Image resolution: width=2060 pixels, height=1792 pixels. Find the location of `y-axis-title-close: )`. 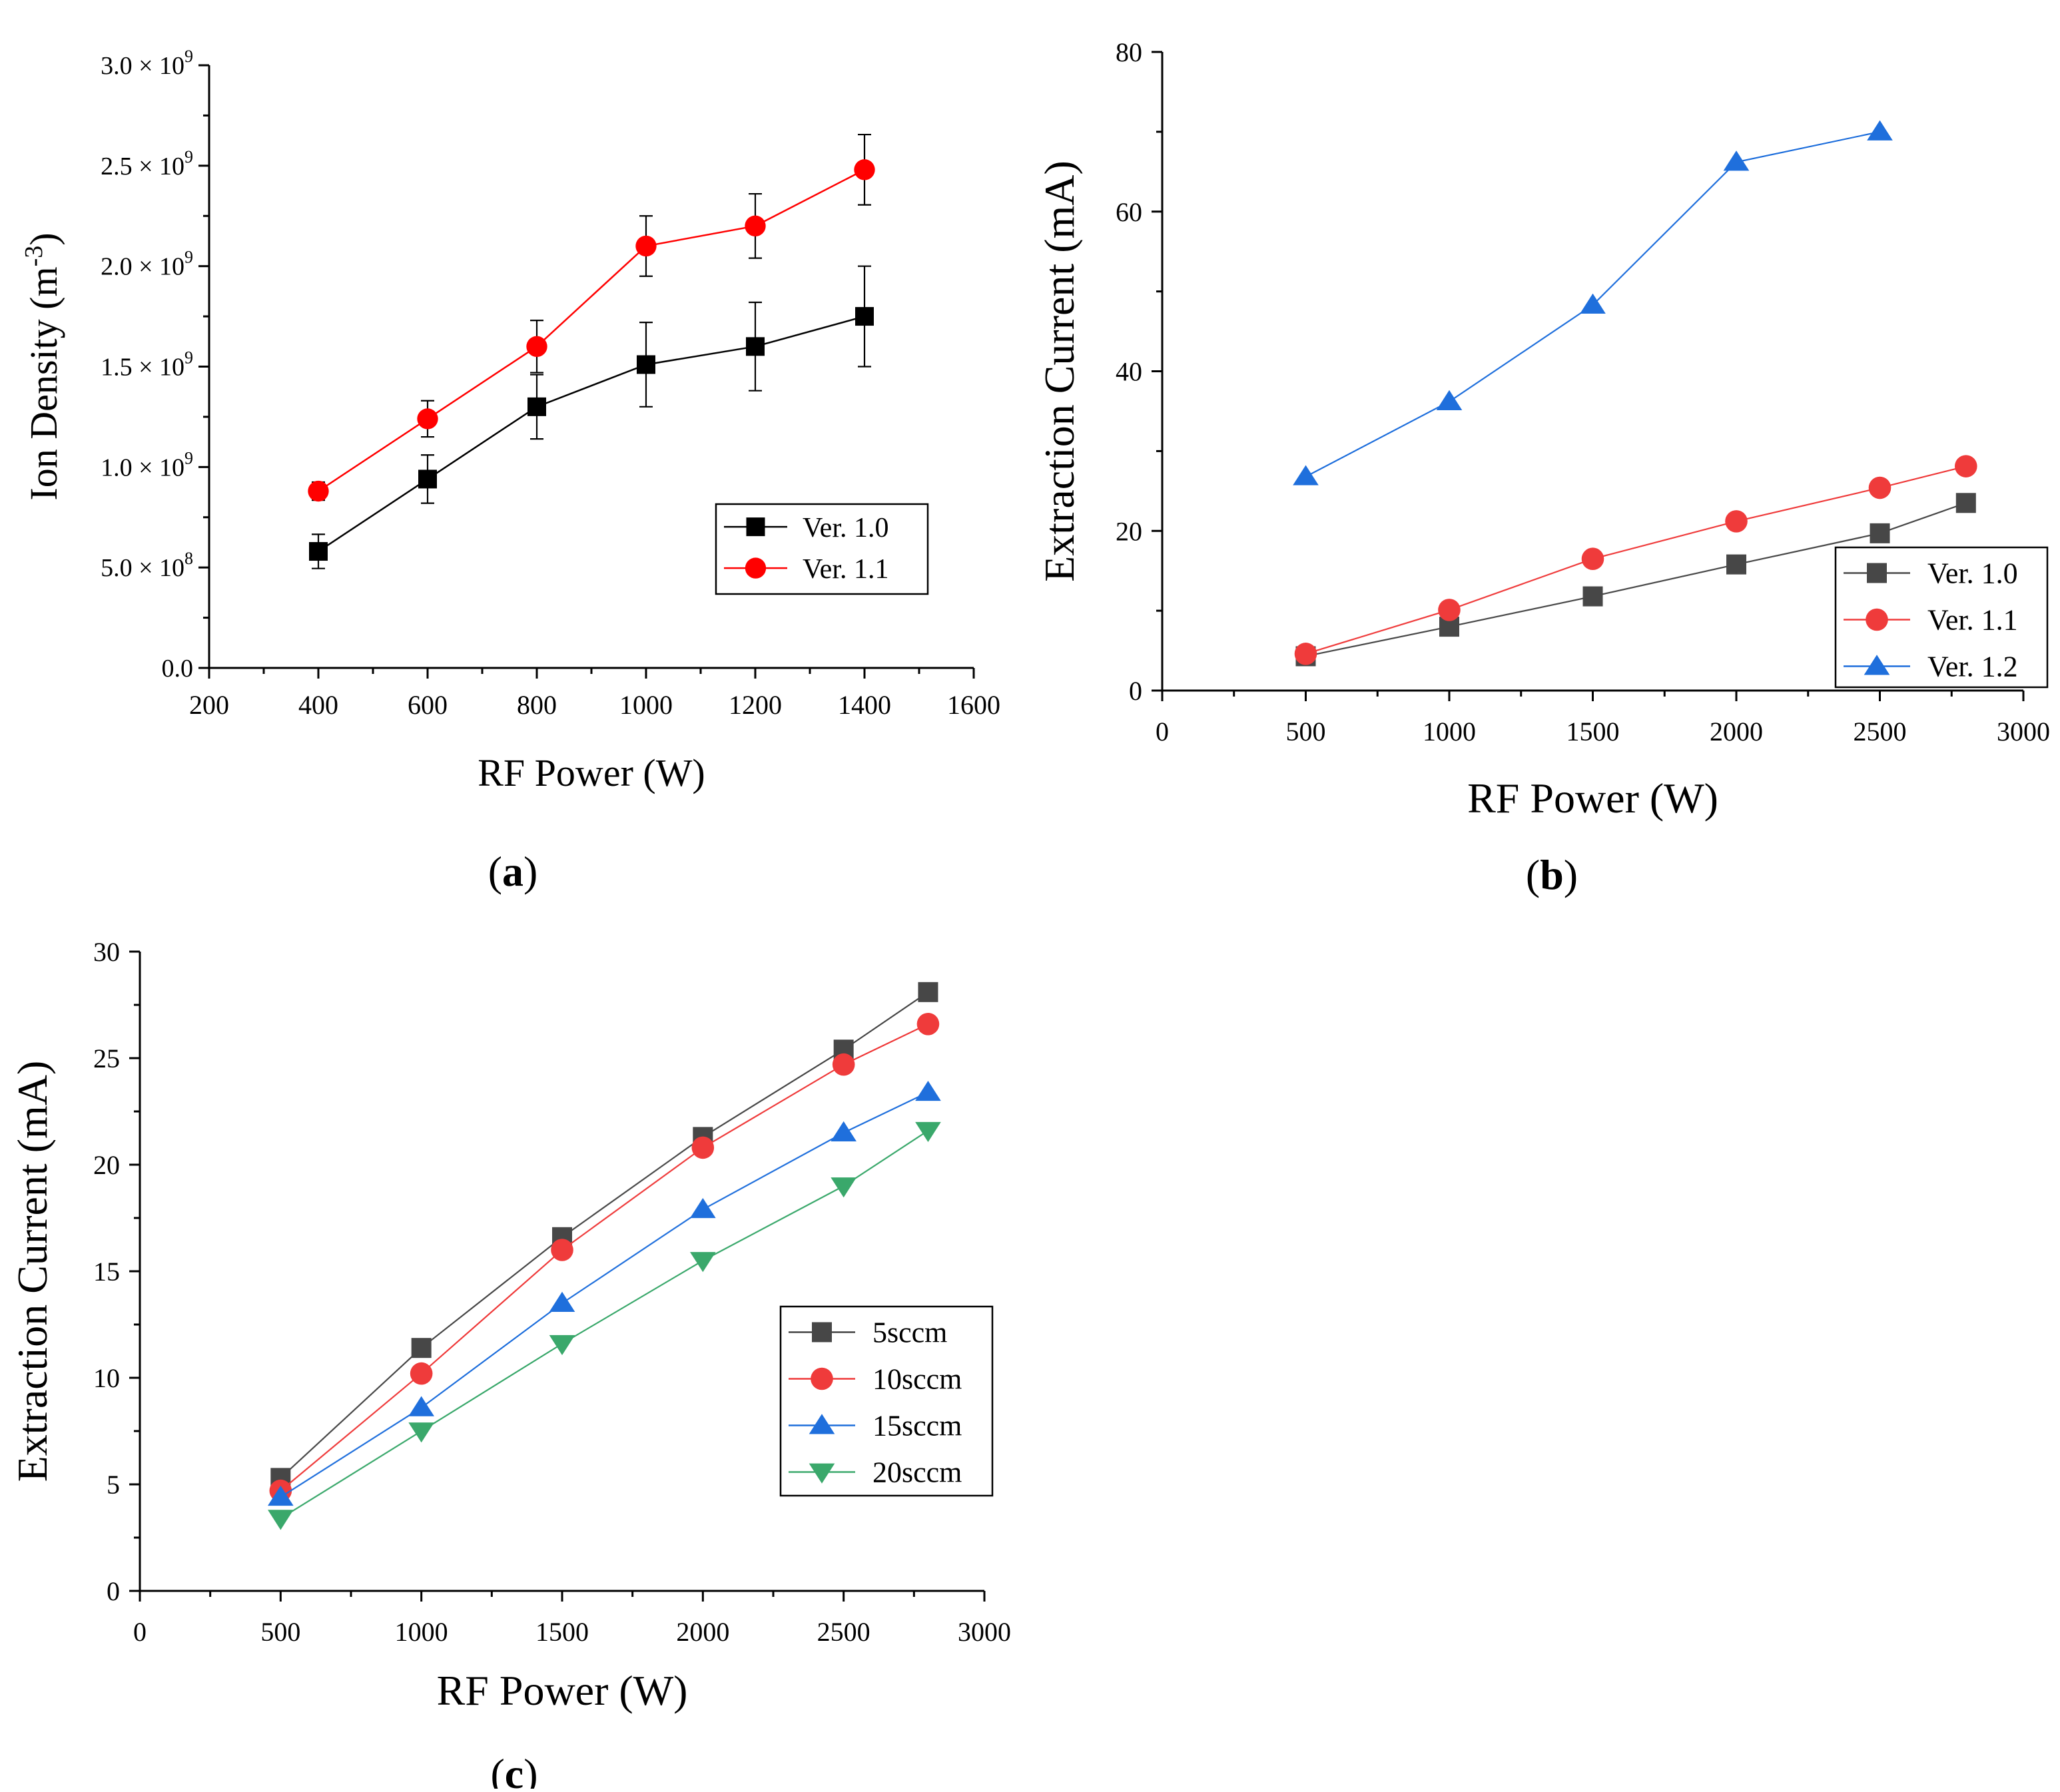

y-axis-title-close: ) is located at coordinates (44, 238).